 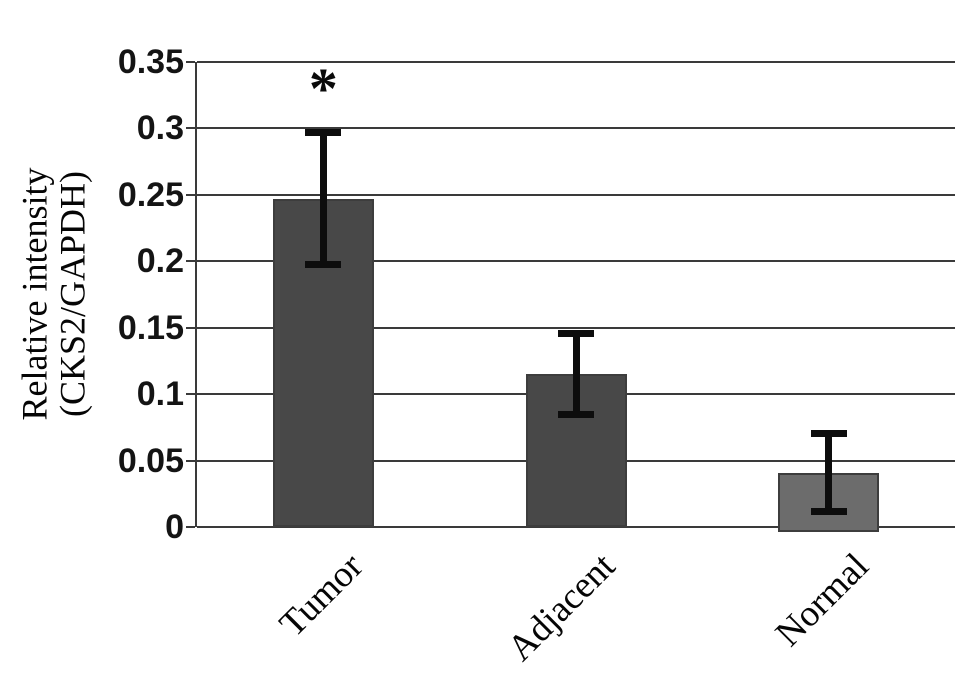 What do you see at coordinates (174, 527) in the screenshot?
I see `y-tick-label: 0` at bounding box center [174, 527].